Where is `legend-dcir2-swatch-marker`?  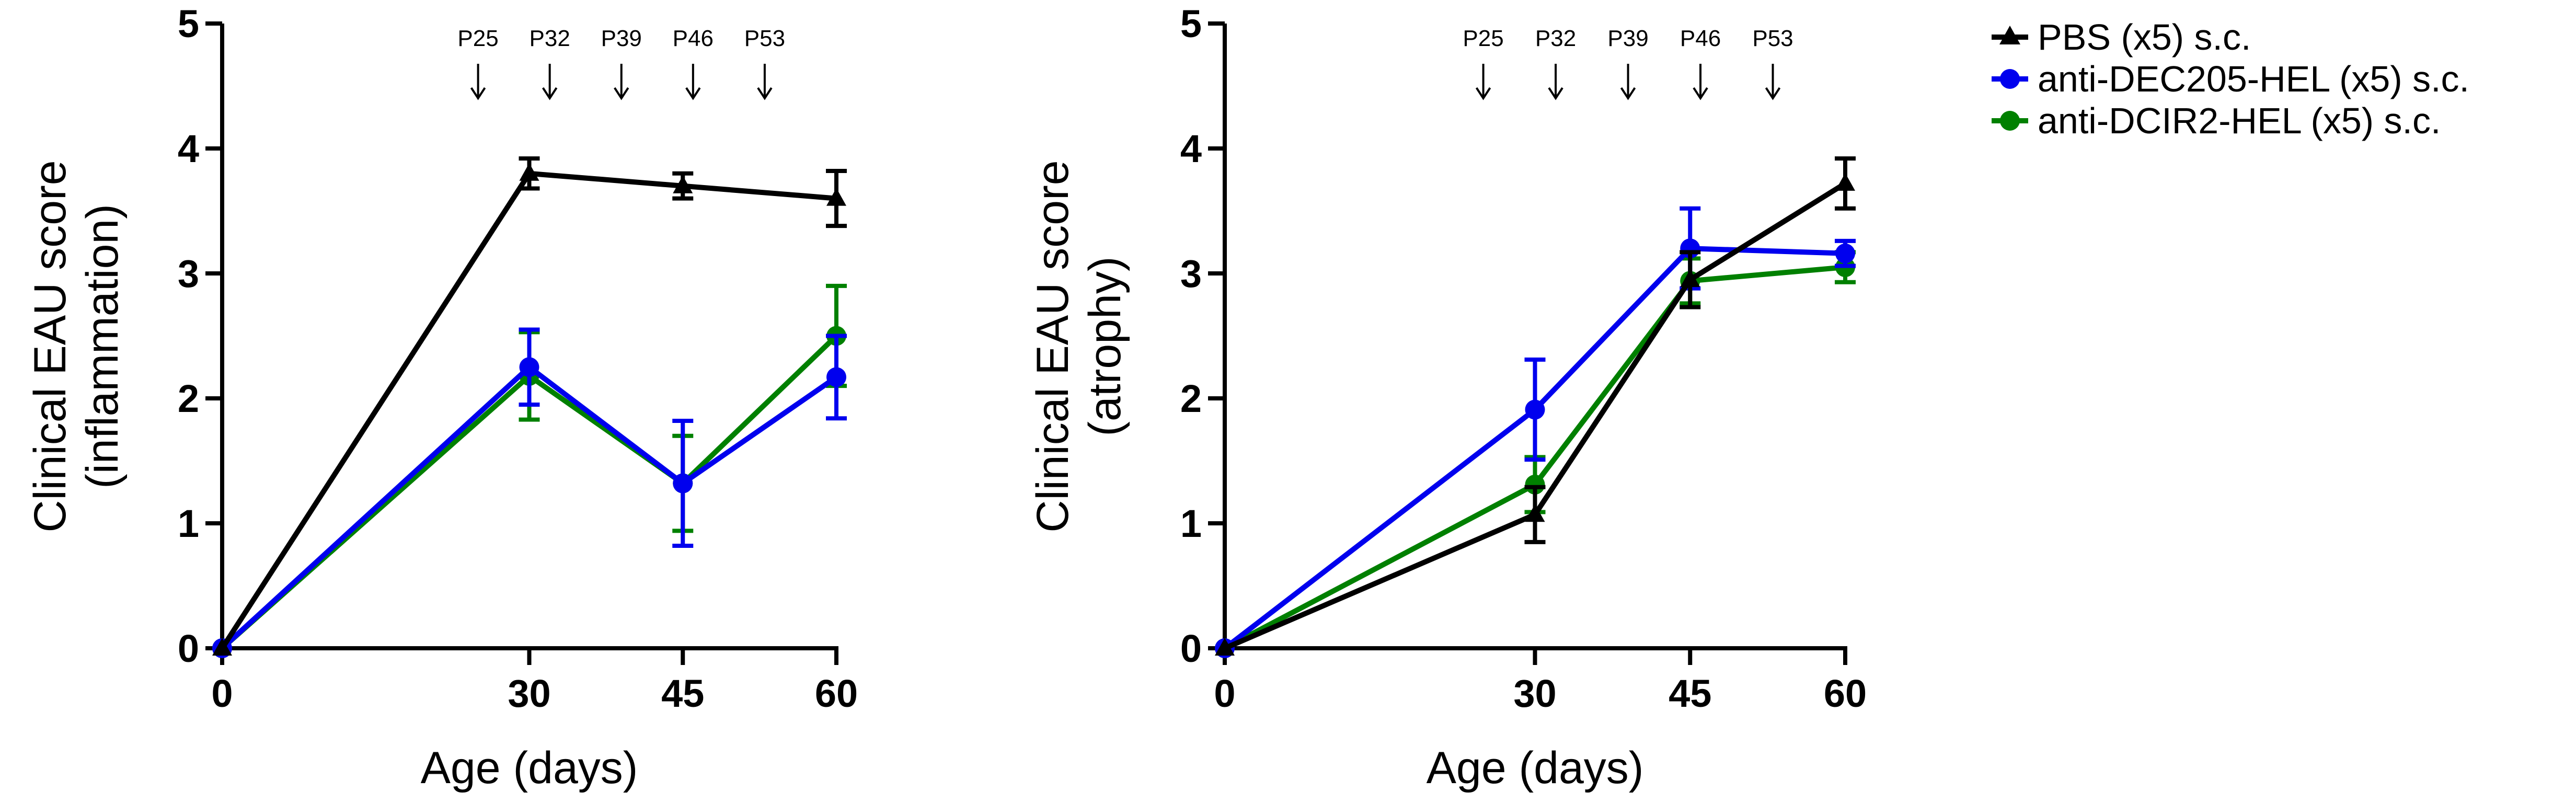
legend-dcir2-swatch-marker is located at coordinates (2010, 121).